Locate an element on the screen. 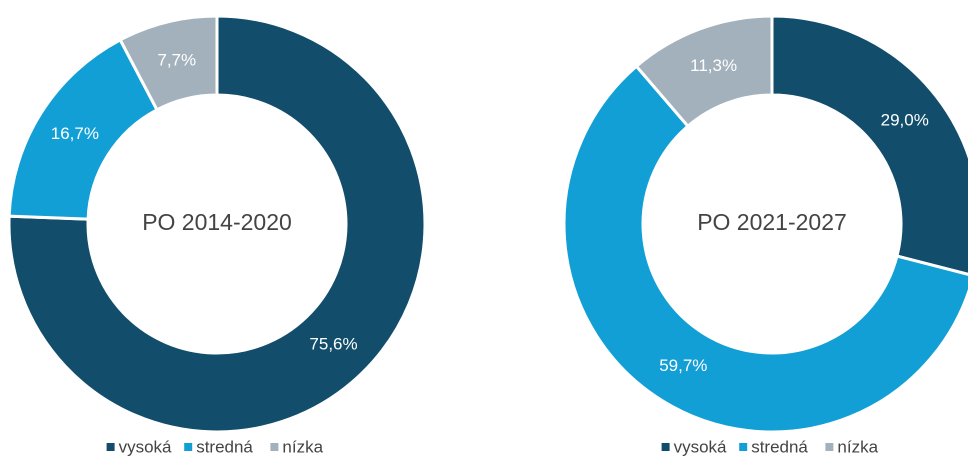 This screenshot has height=458, width=968. data-label: 59,7% is located at coordinates (683, 365).